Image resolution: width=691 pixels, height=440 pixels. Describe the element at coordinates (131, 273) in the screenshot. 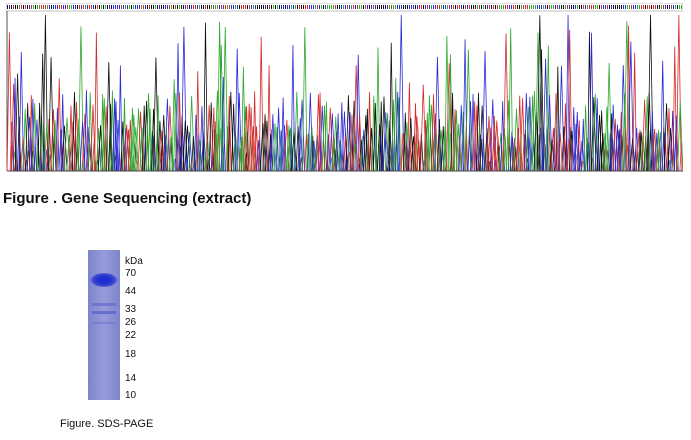

I see `molecular-weight-marker: 70` at that location.